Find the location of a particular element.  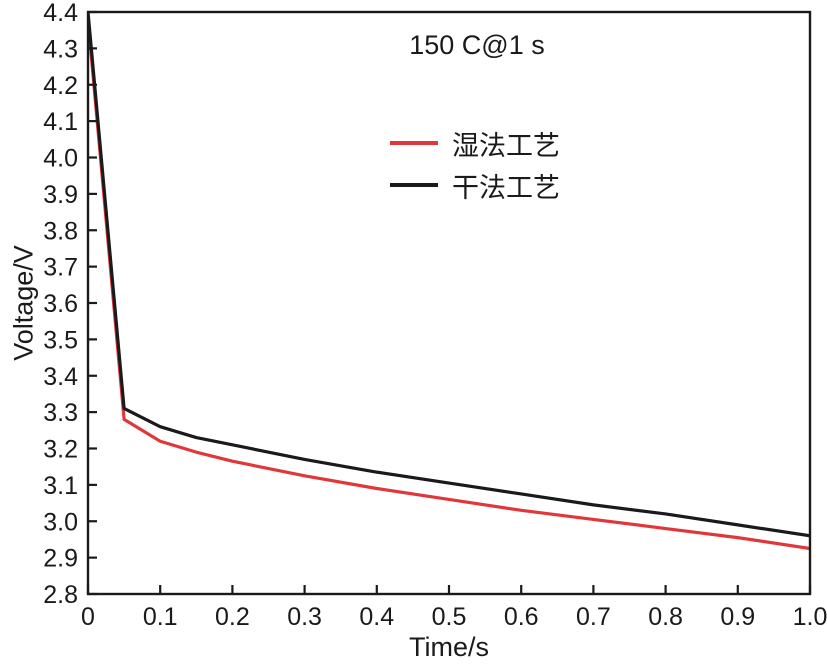

x-tick-label: 0.7 is located at coordinates (593, 617).